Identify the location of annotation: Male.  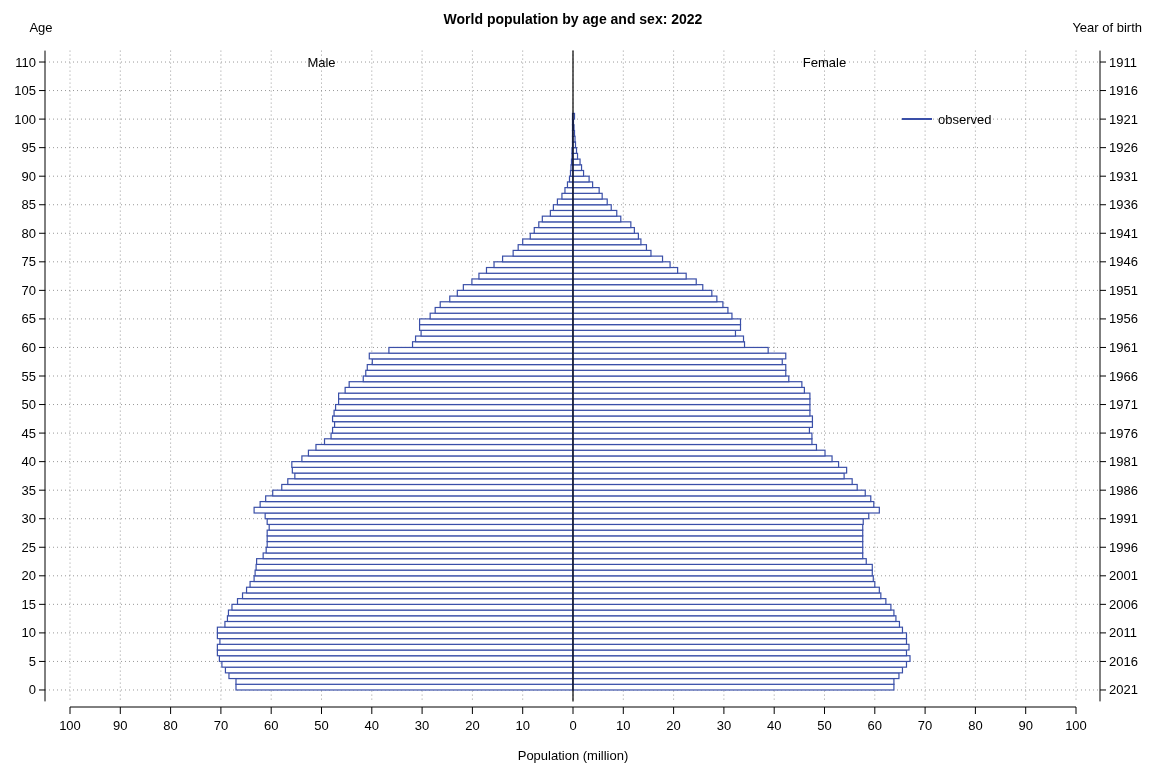
(321, 63).